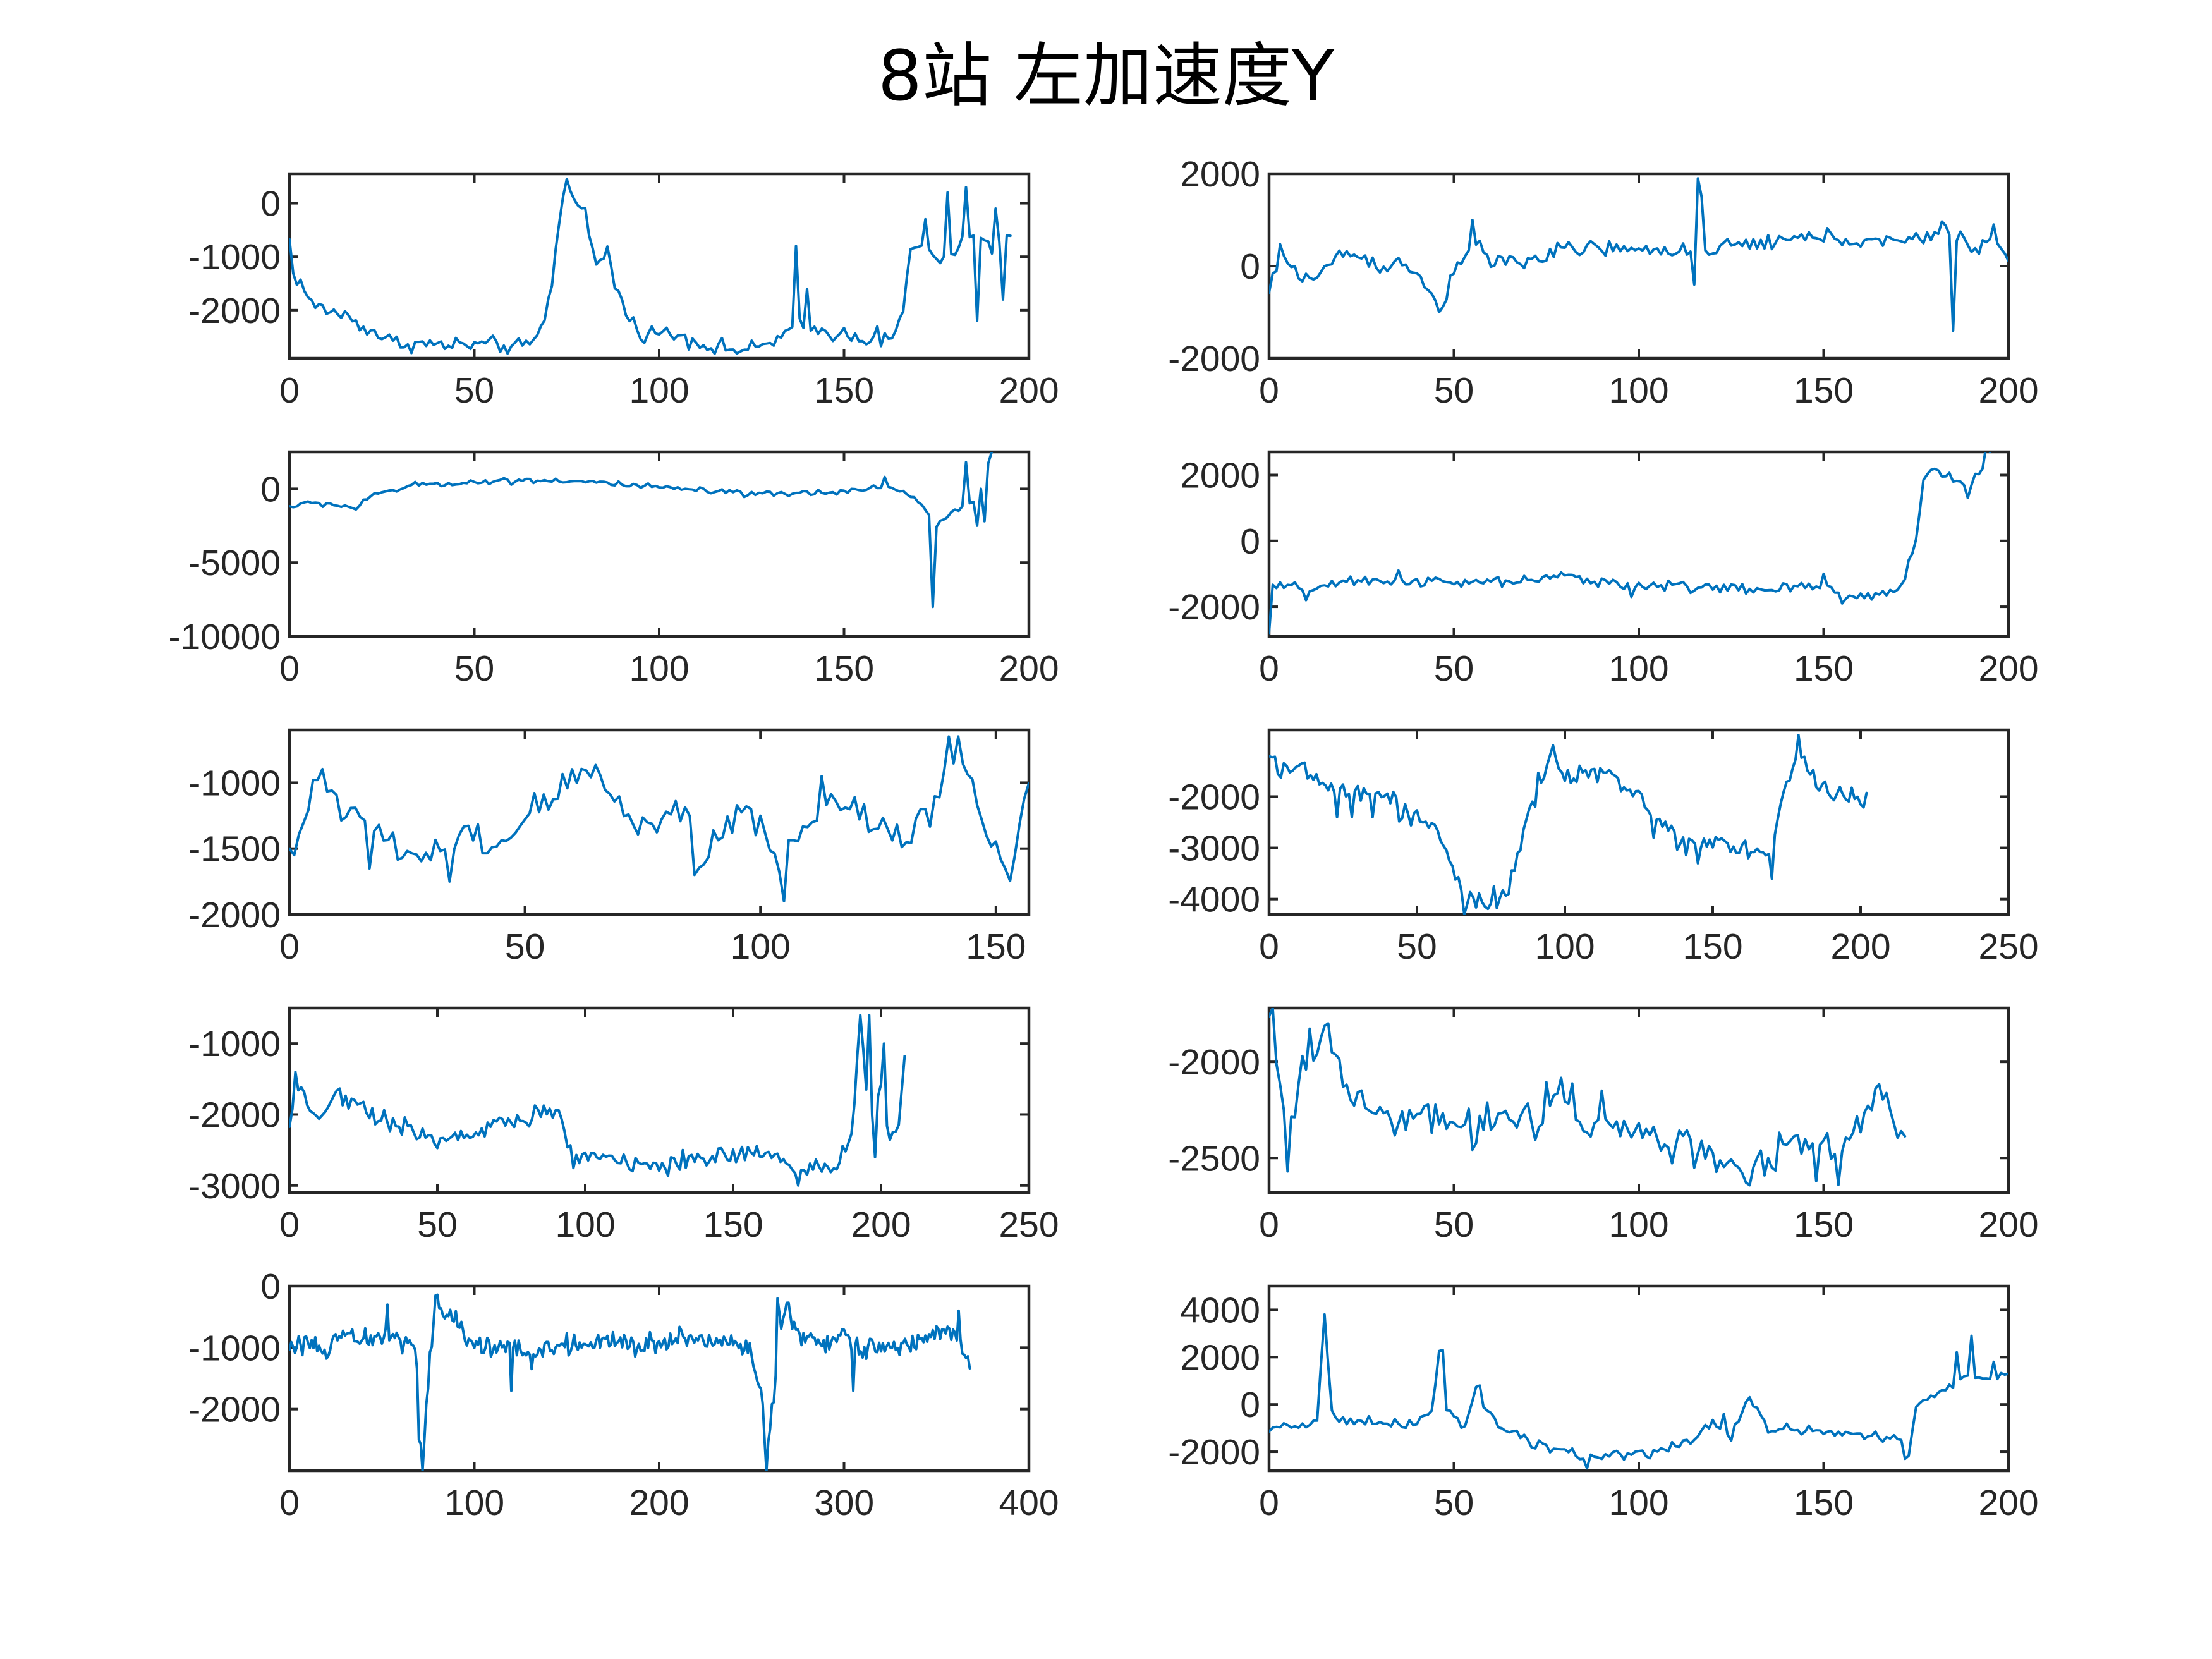  I want to click on subplot-9: 0 100 200 300 400 0 -1000 -2000, so click(623, 1395).